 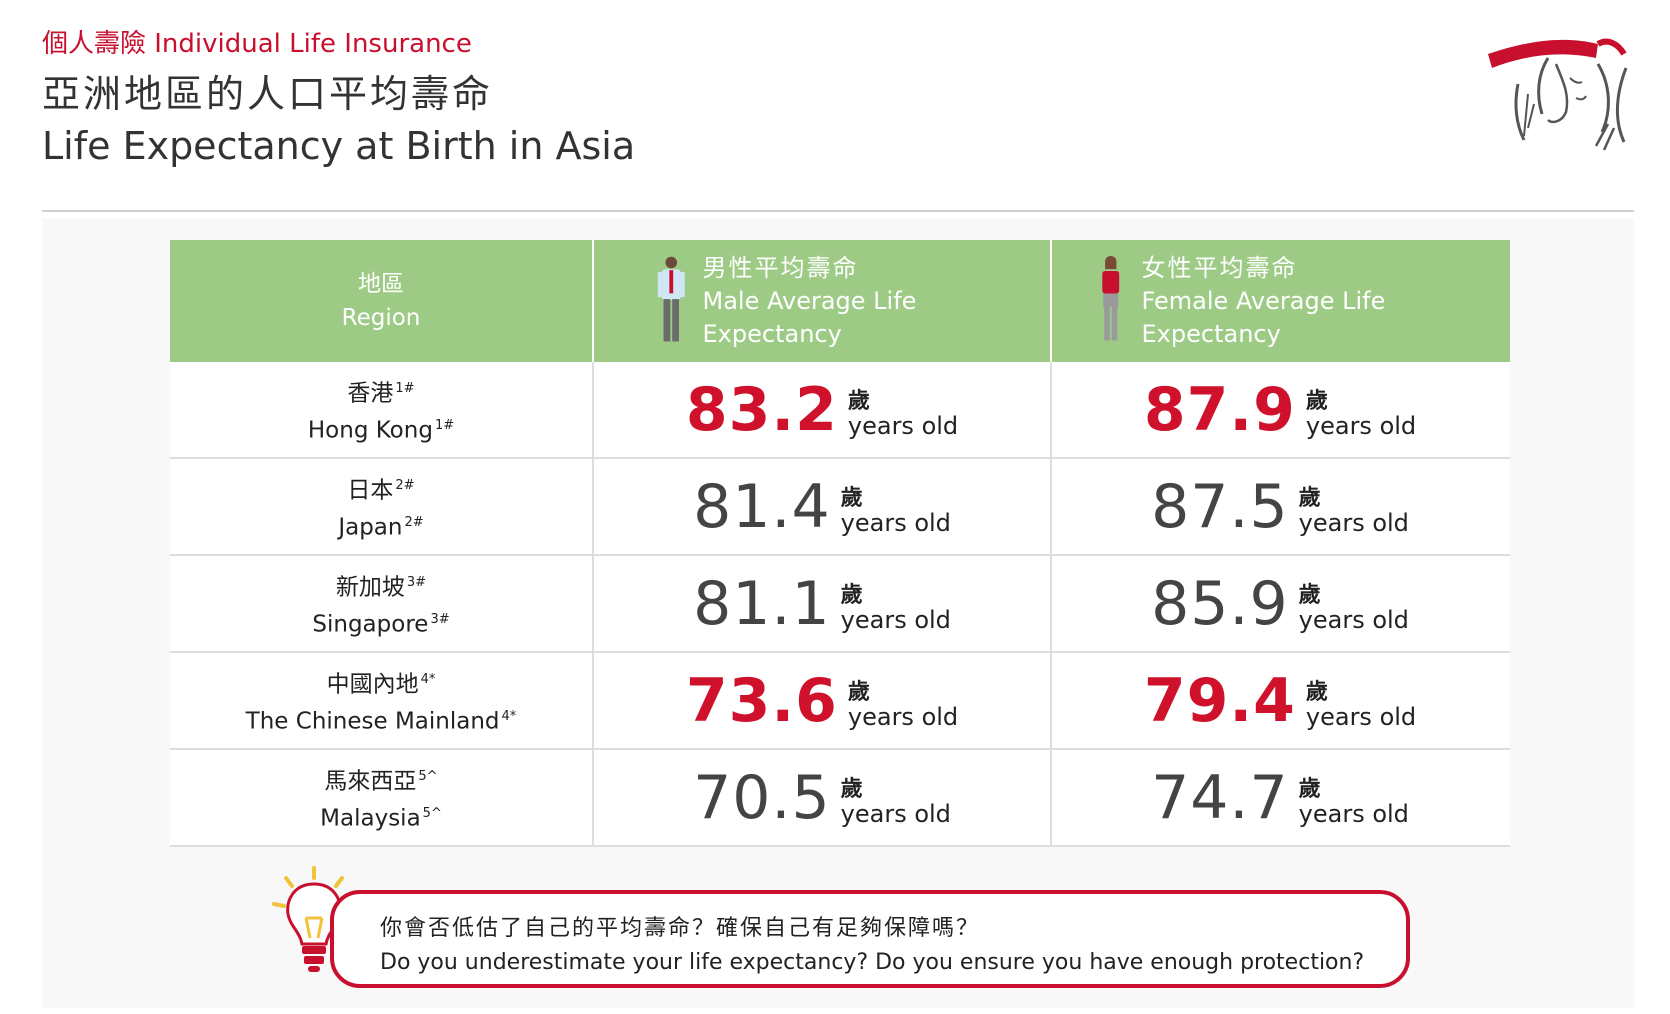 What do you see at coordinates (1219, 700) in the screenshot?
I see `female-life-expectancy: 79.4` at bounding box center [1219, 700].